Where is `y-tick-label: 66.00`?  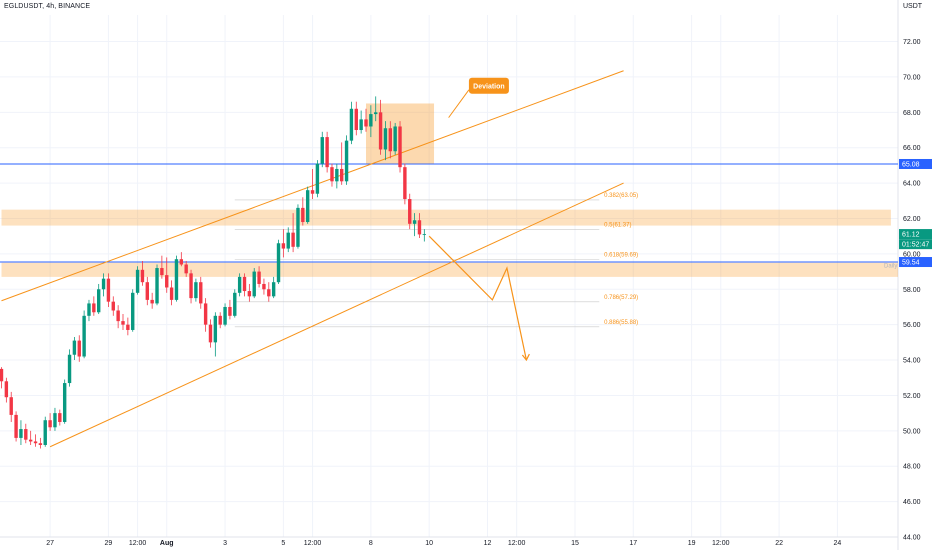
y-tick-label: 66.00 is located at coordinates (912, 148).